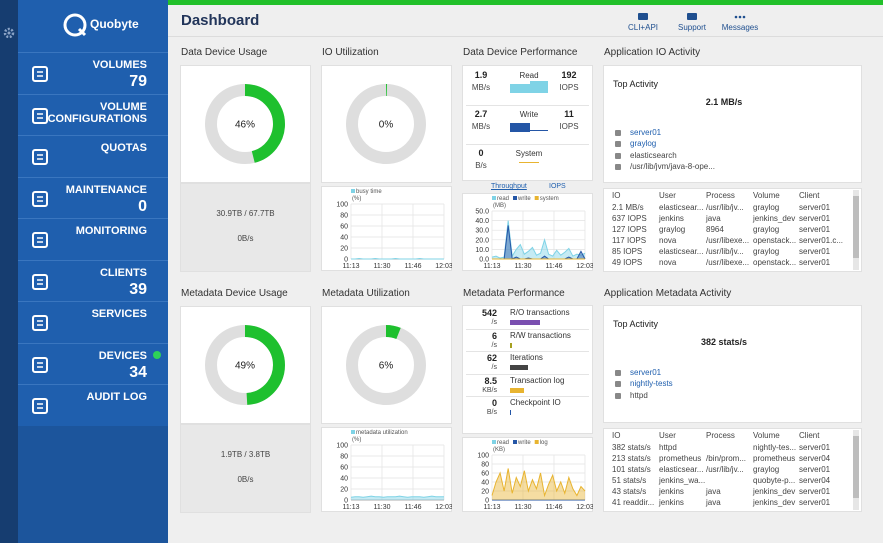 This screenshot has height=543, width=883. I want to click on series-line, so click(397, 258).